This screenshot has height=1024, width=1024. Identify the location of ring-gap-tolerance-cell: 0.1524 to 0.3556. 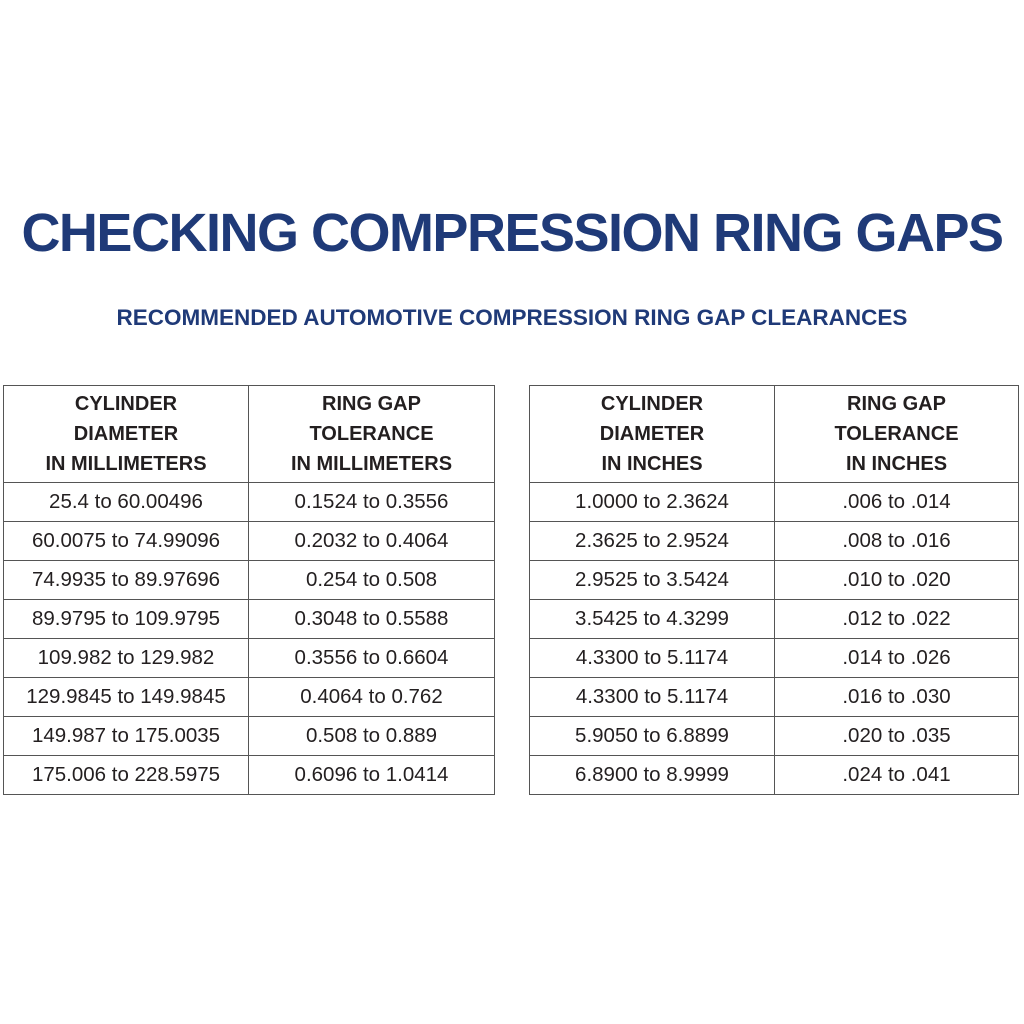
(371, 502).